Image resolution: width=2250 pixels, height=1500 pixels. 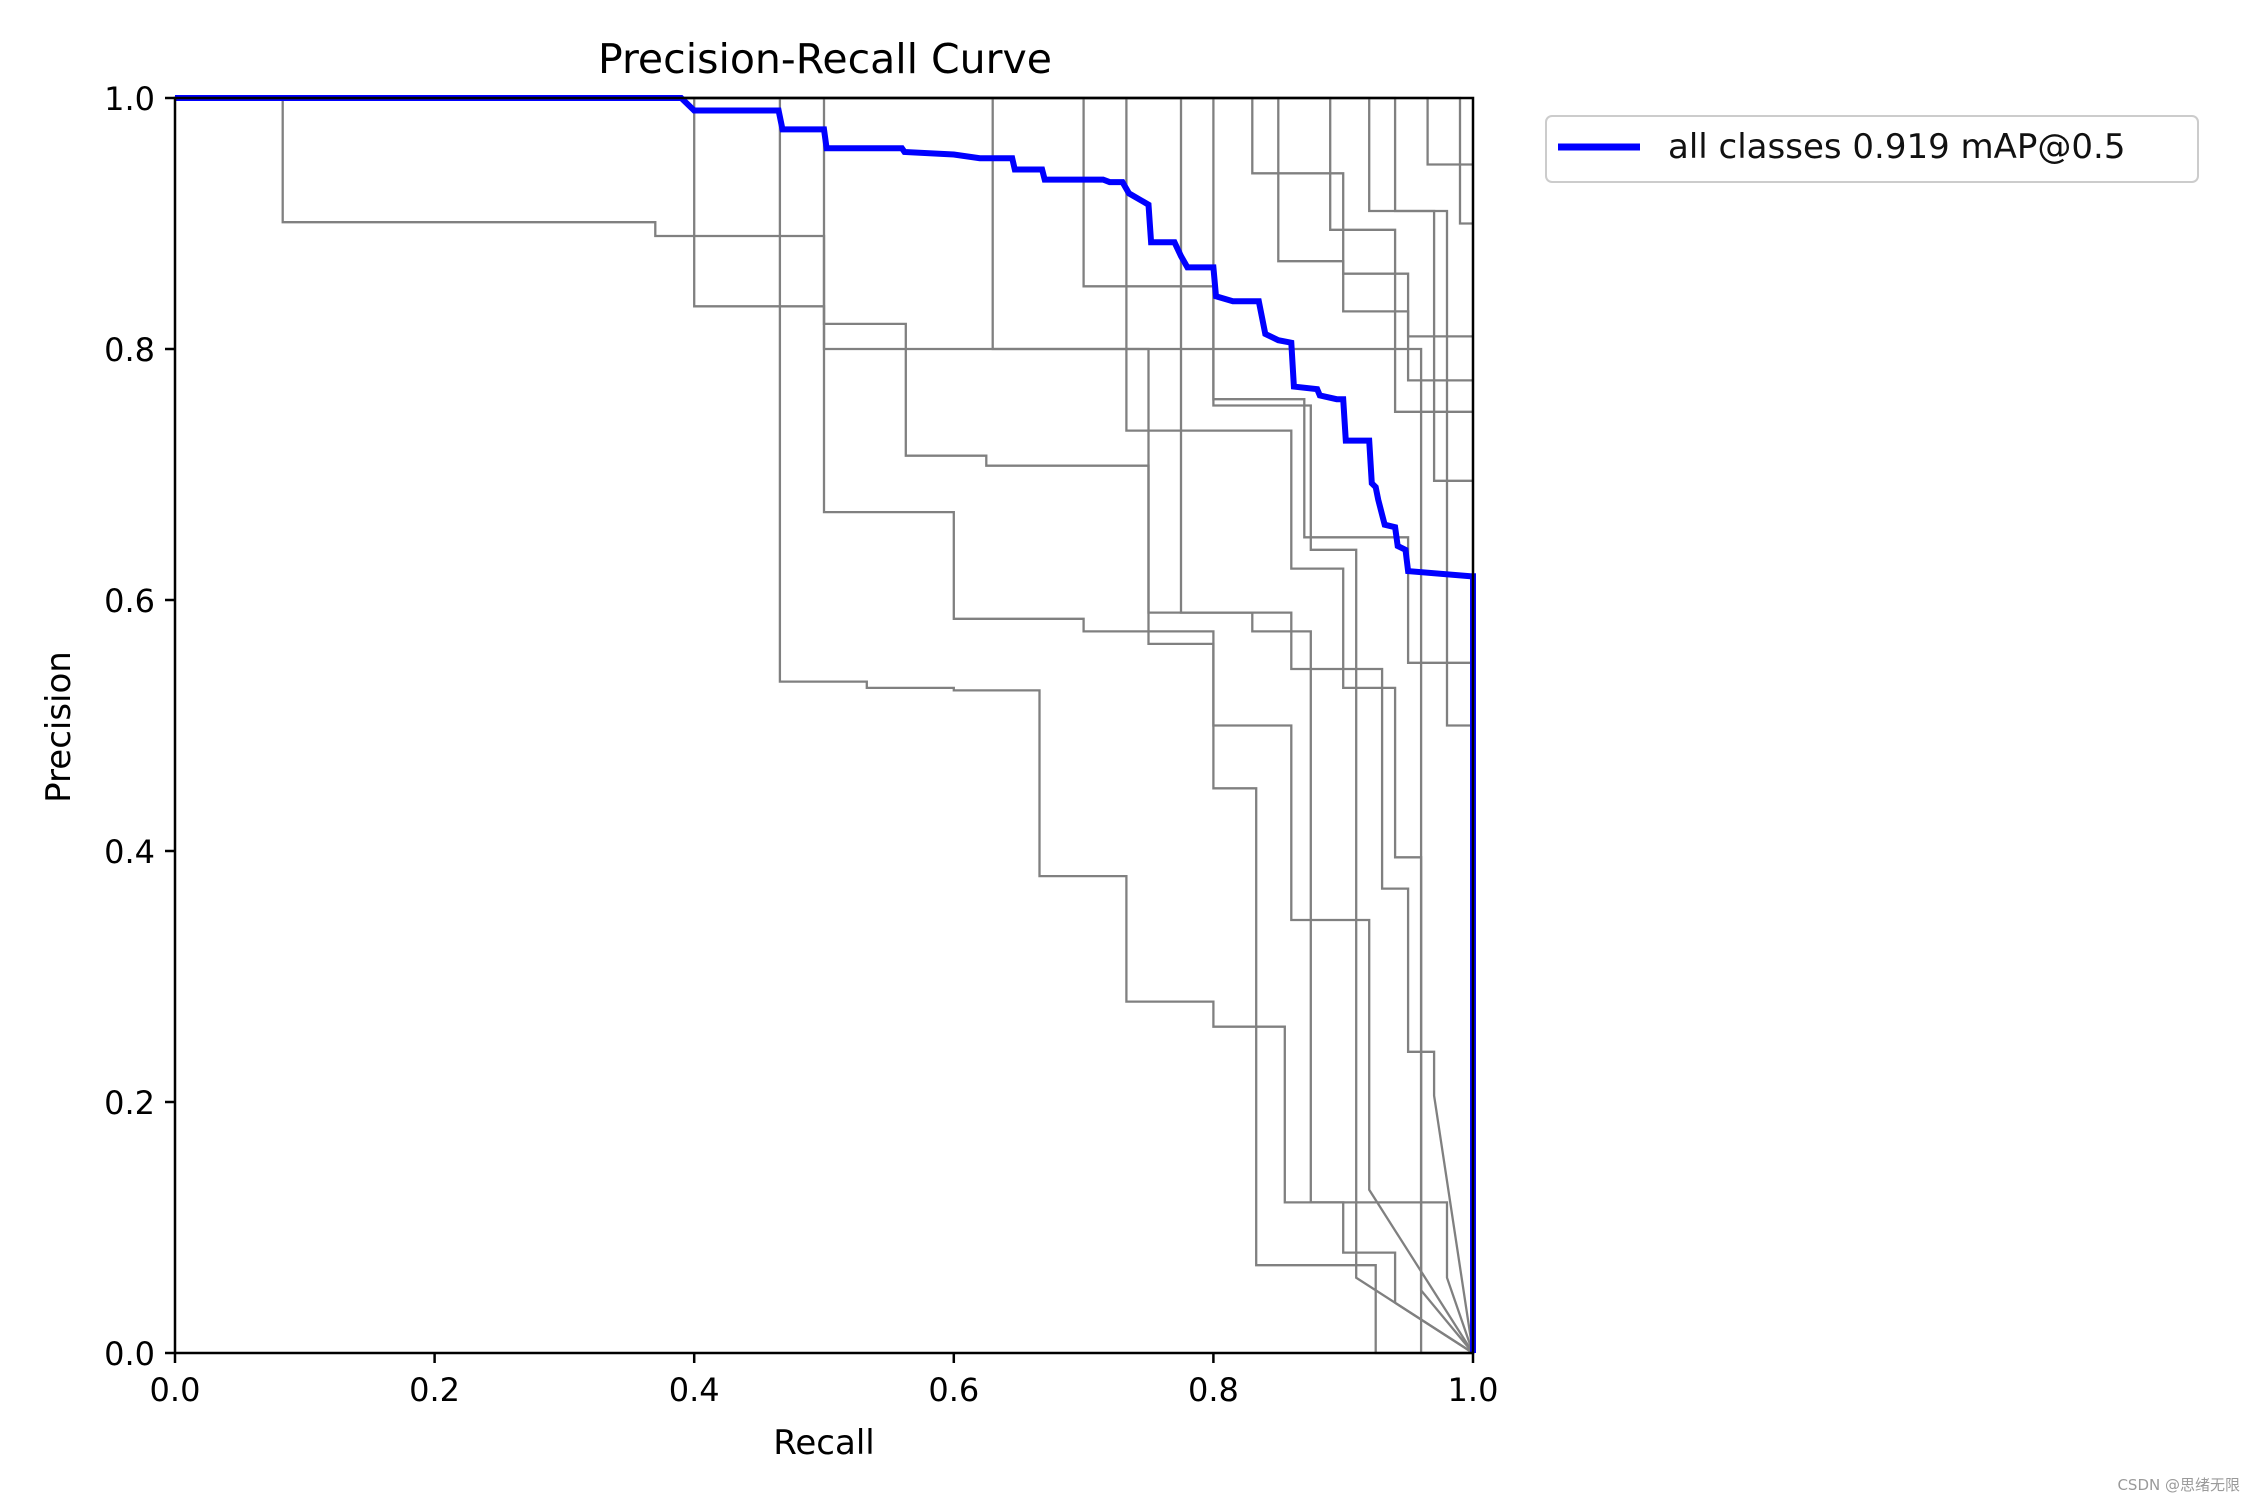 What do you see at coordinates (825, 59) in the screenshot?
I see `chart-title: Precision-Recall Curve` at bounding box center [825, 59].